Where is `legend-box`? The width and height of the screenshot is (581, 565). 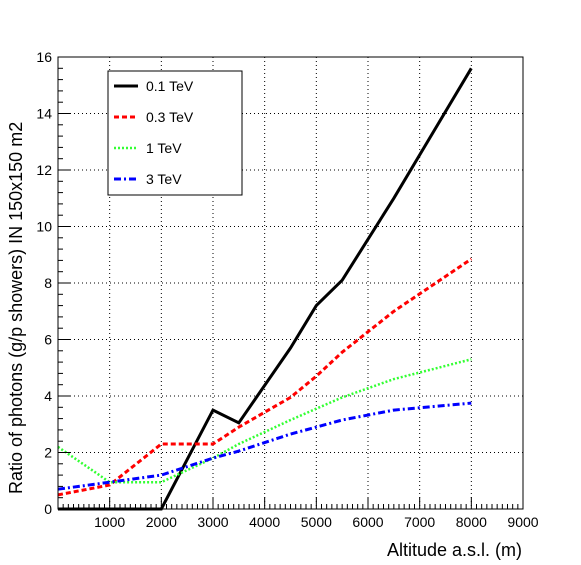 legend-box is located at coordinates (175, 133).